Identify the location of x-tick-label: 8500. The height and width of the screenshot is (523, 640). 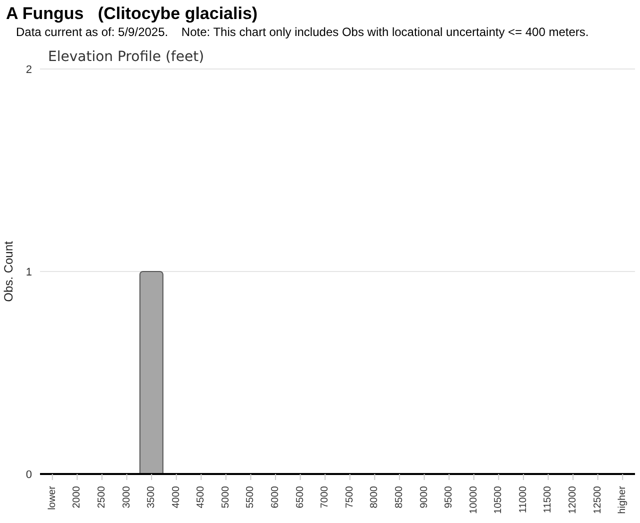
(399, 497).